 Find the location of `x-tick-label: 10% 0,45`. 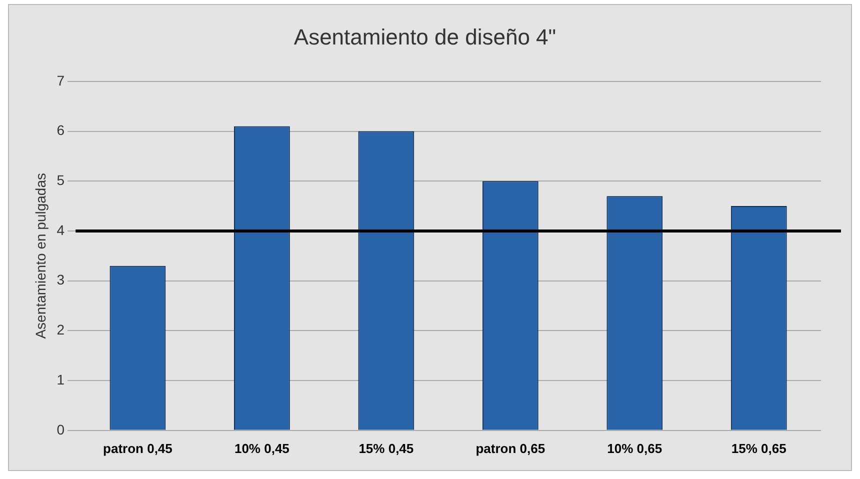

x-tick-label: 10% 0,45 is located at coordinates (262, 448).